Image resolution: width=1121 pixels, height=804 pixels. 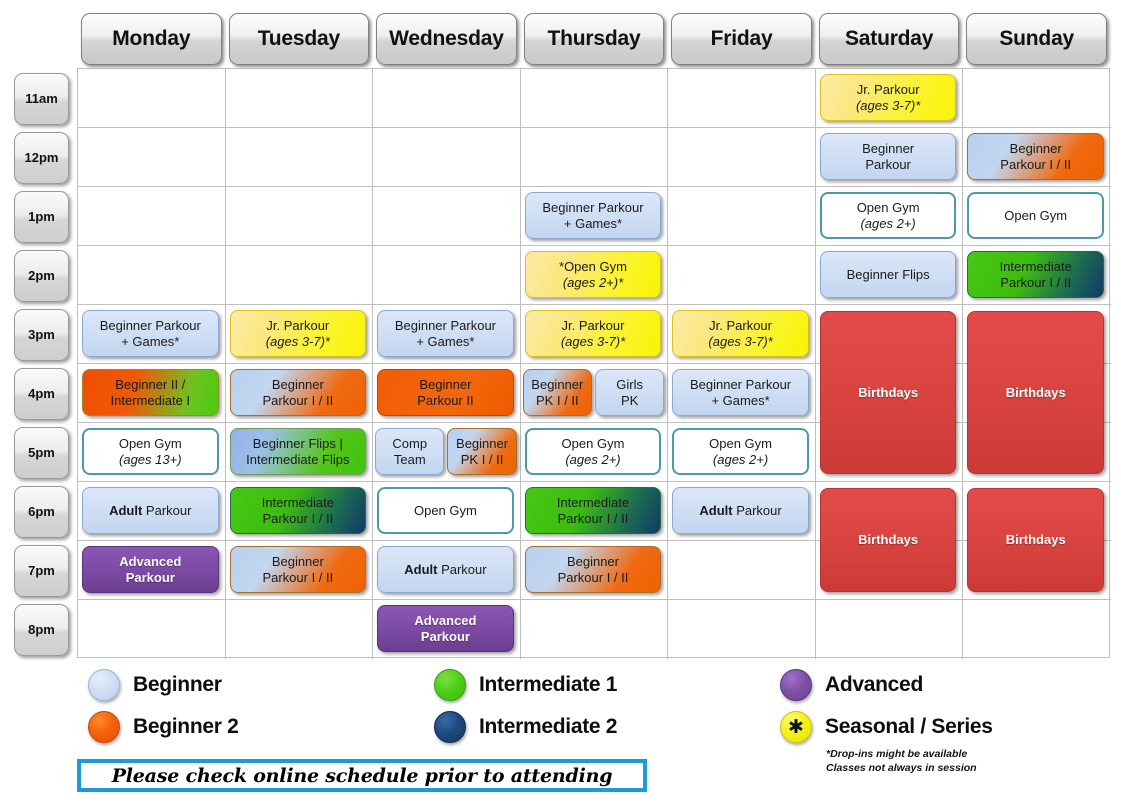 I want to click on class-block-subtitle: Parkour II, so click(x=445, y=400).